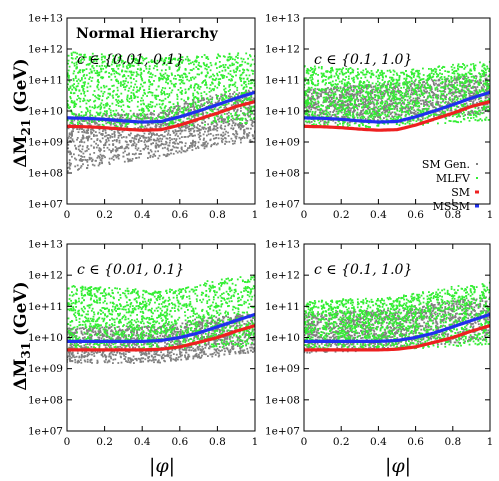 The image size is (499, 481). Describe the element at coordinates (67, 215) in the screenshot. I see `x-tick-label: 0` at that location.